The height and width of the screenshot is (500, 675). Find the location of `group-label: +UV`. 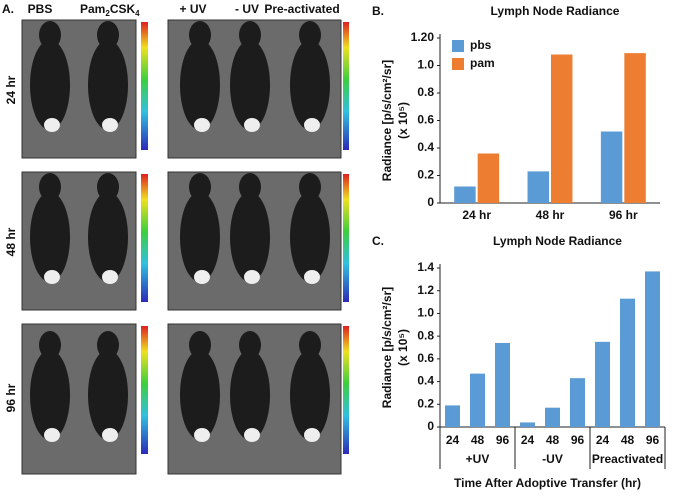

group-label: +UV is located at coordinates (478, 459).